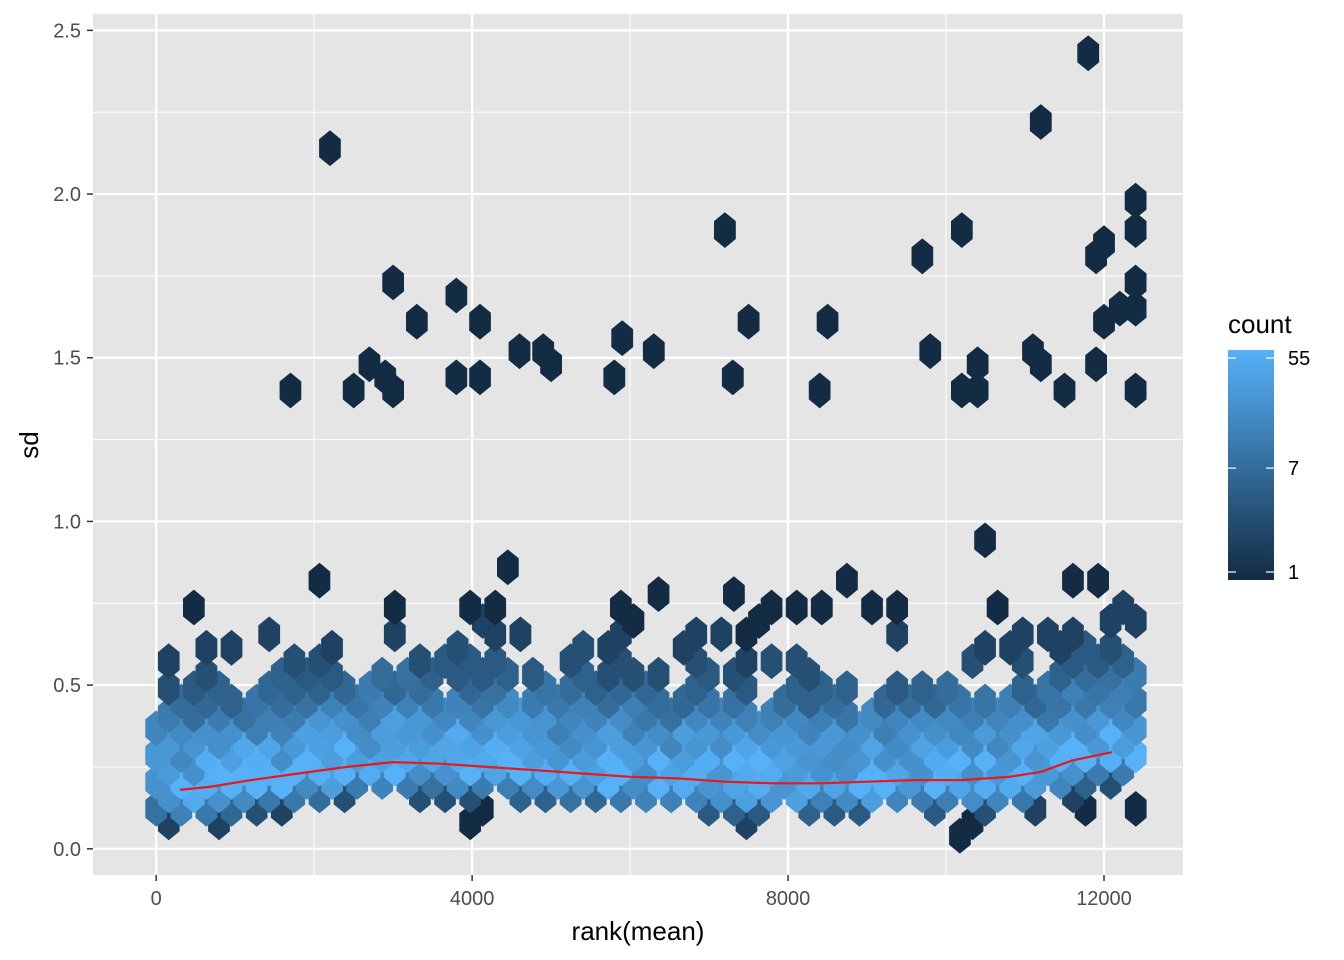 The width and height of the screenshot is (1344, 960). Describe the element at coordinates (73, 440) in the screenshot. I see `y-axis: 0.0 0.5 1.0 1.5 2.0 2.5` at that location.